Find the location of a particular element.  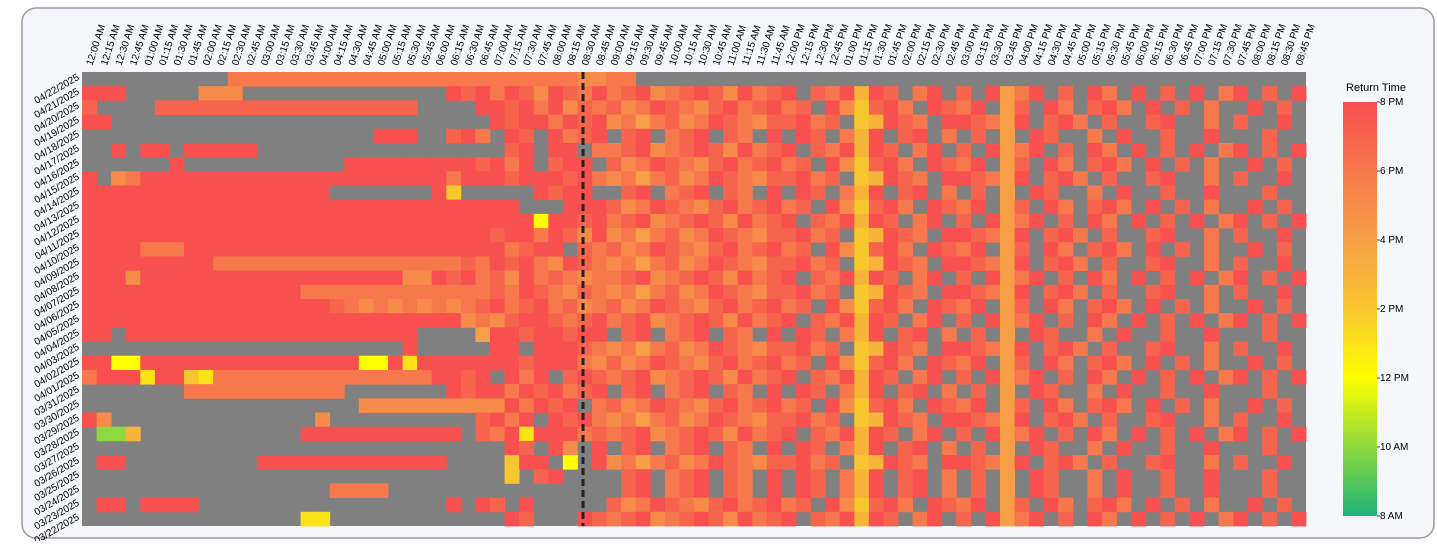

colorbar is located at coordinates (1360, 309).